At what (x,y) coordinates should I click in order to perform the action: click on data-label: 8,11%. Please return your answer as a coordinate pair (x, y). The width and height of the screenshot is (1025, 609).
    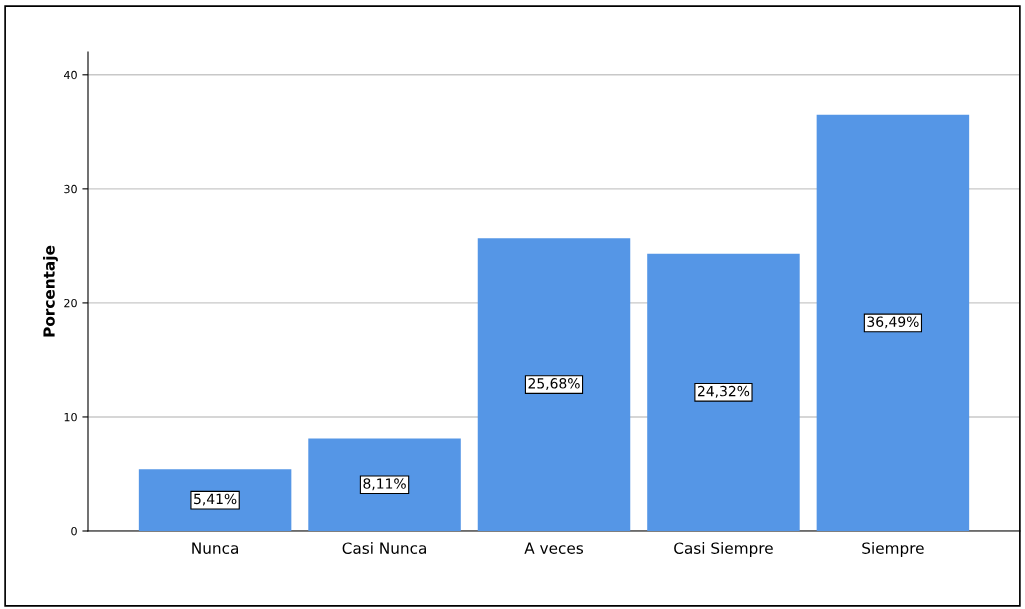
    Looking at the image, I should click on (384, 484).